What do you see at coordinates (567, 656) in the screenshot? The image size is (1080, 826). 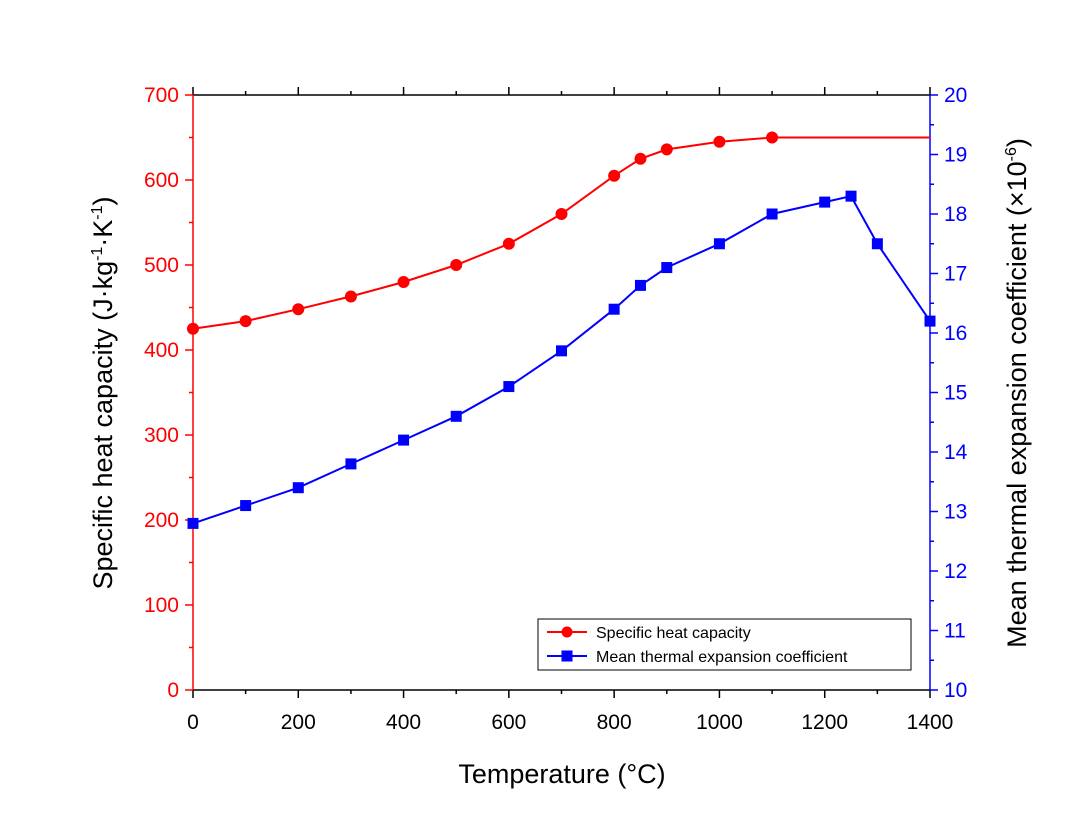 I see `legend-marker-expansion` at bounding box center [567, 656].